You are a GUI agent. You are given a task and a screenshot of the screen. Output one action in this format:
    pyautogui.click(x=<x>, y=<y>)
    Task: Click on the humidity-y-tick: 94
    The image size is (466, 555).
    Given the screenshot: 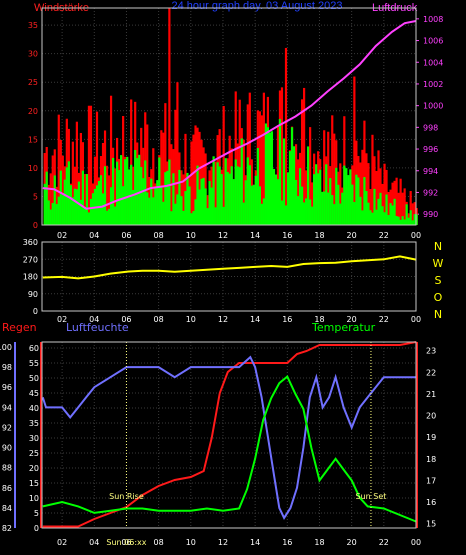 What is the action you would take?
    pyautogui.click(x=7, y=407)
    